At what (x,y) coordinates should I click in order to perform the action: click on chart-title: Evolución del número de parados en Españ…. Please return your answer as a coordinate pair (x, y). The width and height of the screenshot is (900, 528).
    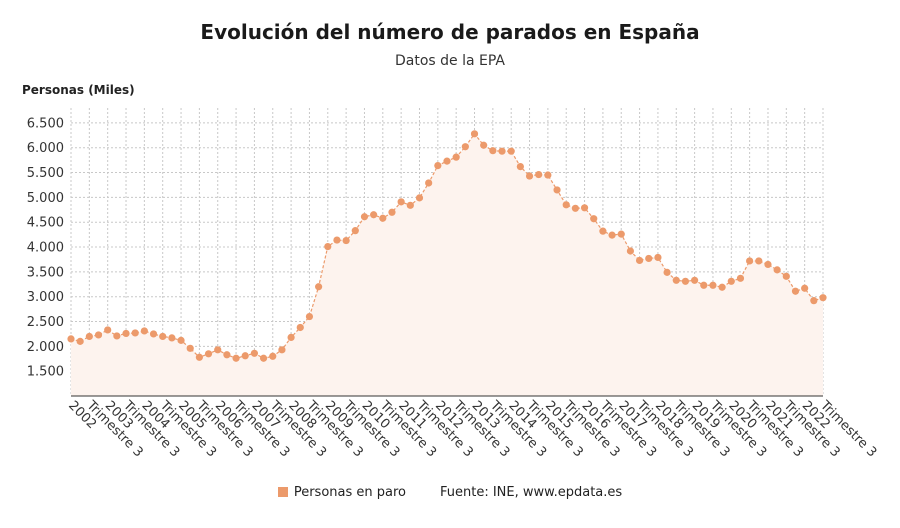
    Looking at the image, I should click on (450, 32).